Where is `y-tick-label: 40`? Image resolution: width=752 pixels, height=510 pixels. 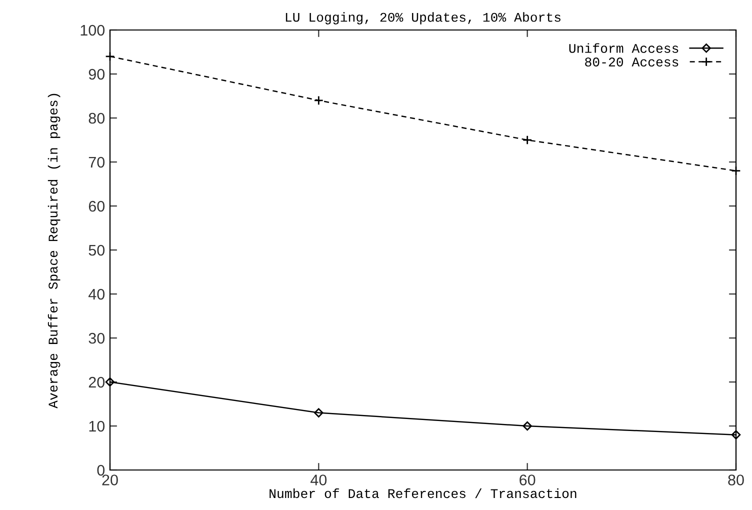
y-tick-label: 40 is located at coordinates (96, 294).